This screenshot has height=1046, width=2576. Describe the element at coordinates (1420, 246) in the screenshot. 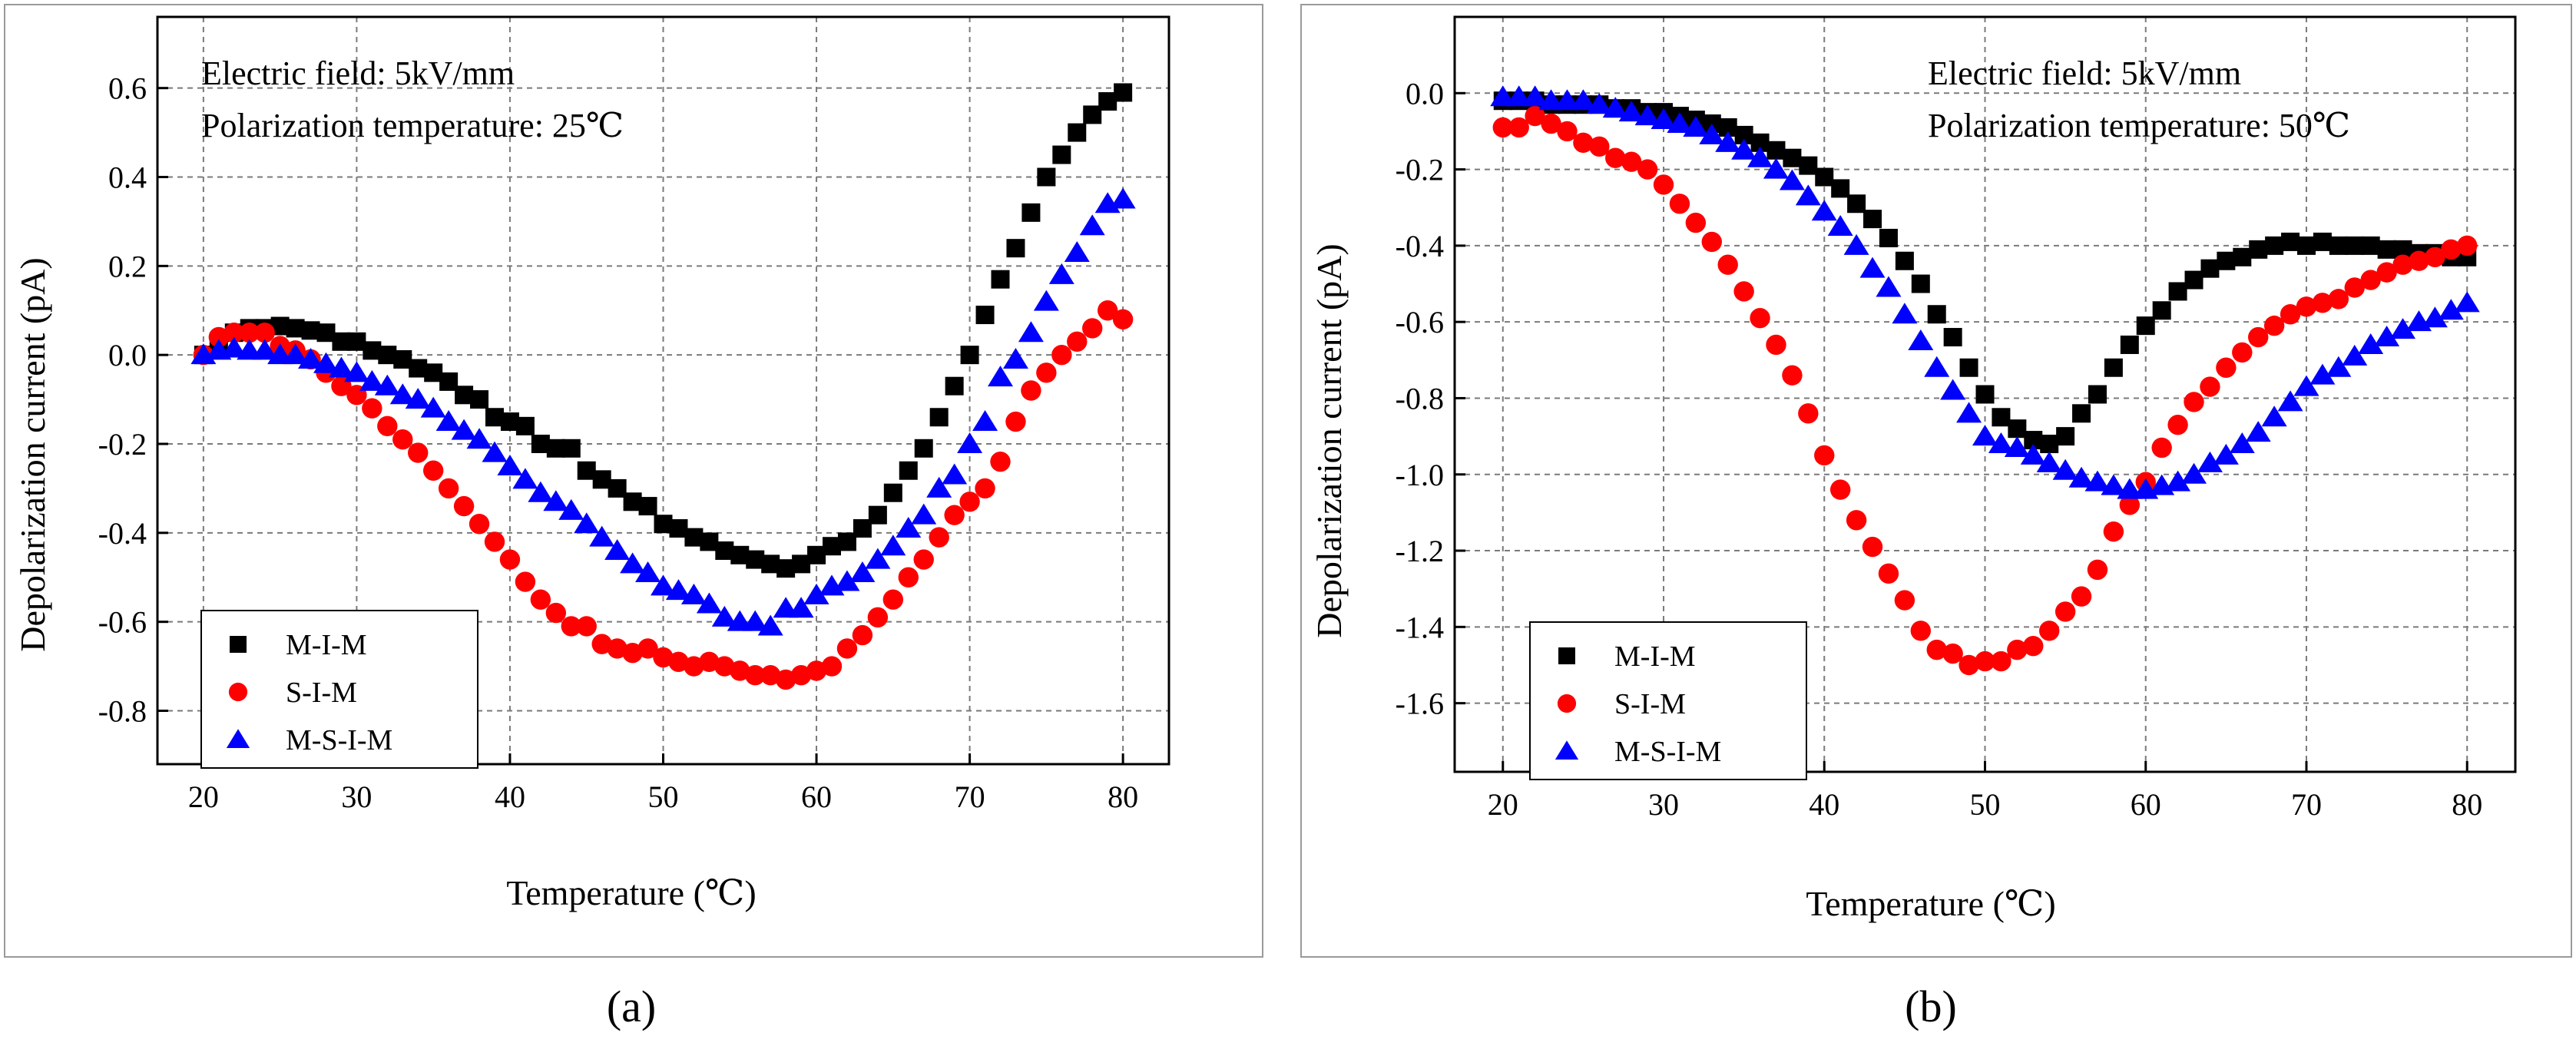

I see `panel-b-ytick-label-6: -0.4` at that location.